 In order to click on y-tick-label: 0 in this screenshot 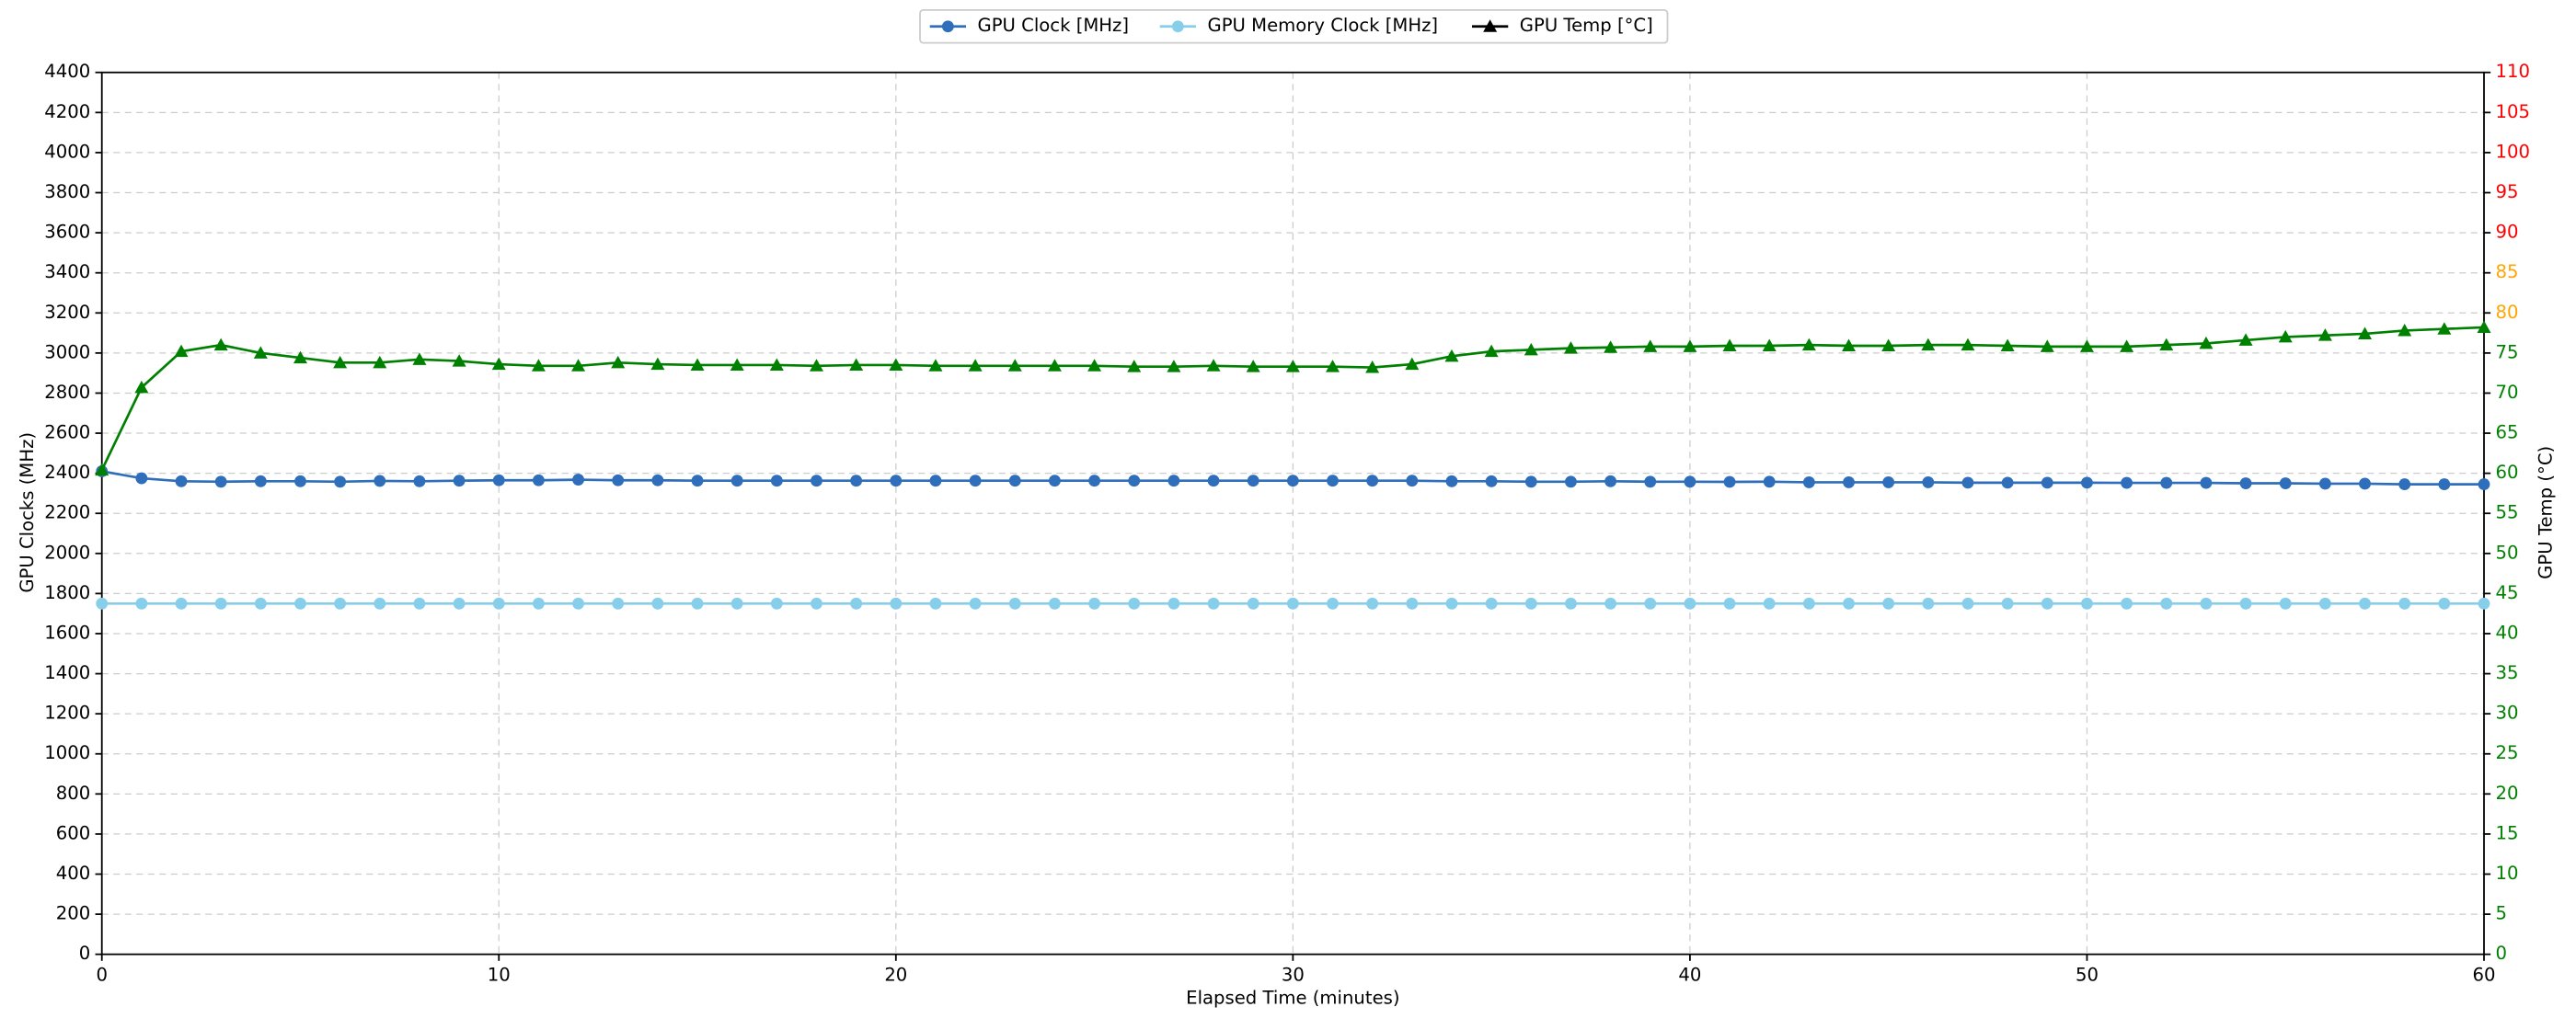, I will do `click(85, 953)`.